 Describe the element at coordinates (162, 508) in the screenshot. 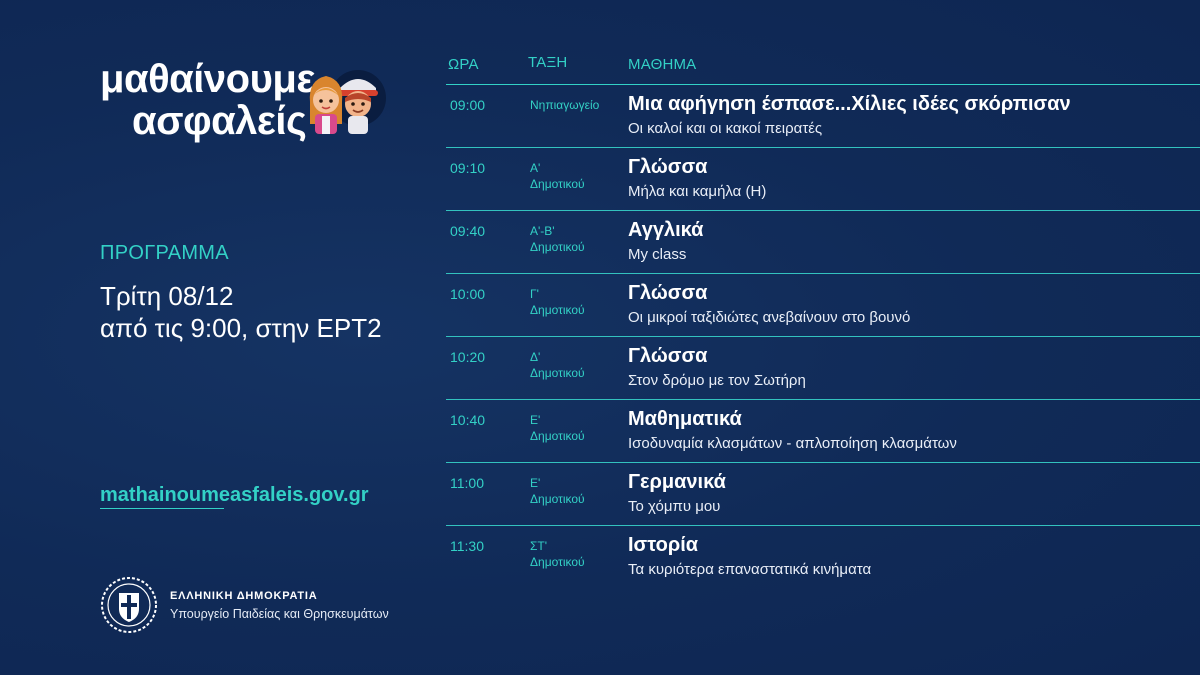

I see `website-underline` at that location.